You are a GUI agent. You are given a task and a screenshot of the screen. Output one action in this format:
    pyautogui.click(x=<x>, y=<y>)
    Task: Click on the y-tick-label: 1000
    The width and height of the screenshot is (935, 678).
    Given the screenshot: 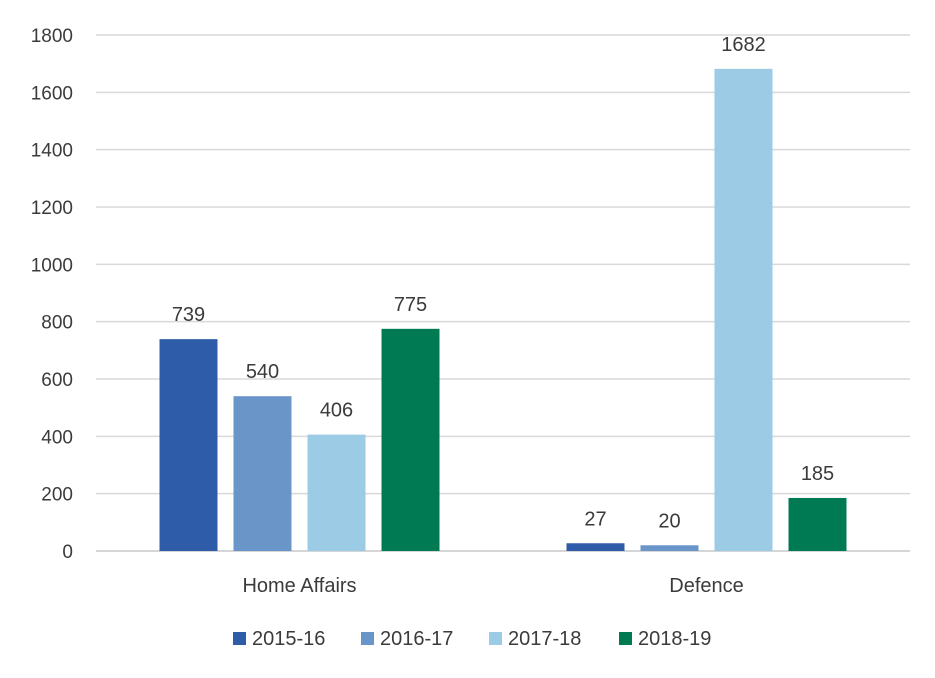 What is the action you would take?
    pyautogui.click(x=52, y=265)
    